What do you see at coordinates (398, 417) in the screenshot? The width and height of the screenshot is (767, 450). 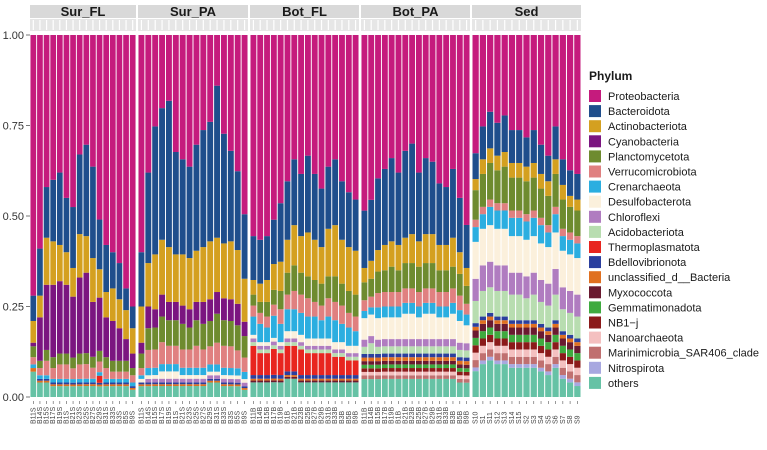 I see `x-tick-label: B1B` at bounding box center [398, 417].